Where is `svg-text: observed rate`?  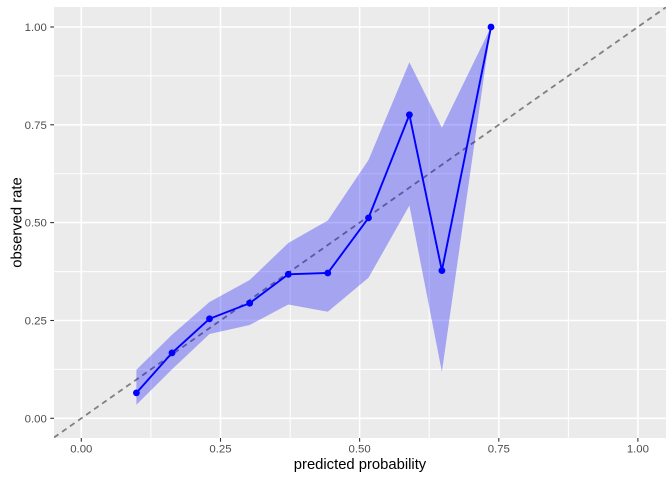 svg-text: observed rate is located at coordinates (18, 222).